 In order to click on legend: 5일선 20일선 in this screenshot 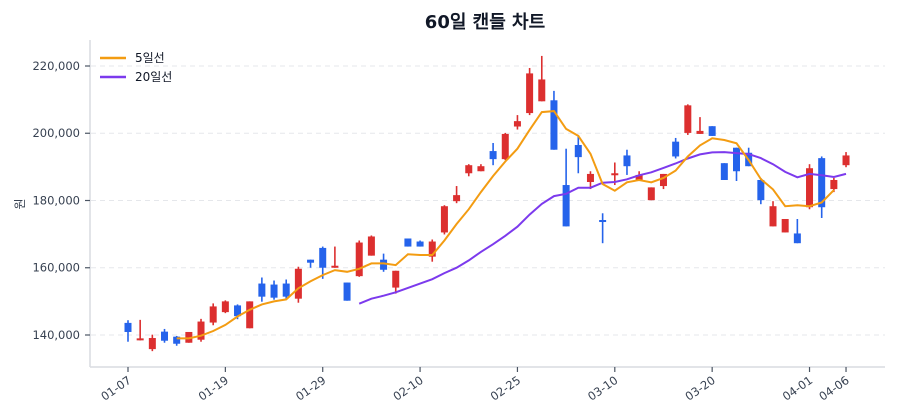, I will do `click(136, 67)`.